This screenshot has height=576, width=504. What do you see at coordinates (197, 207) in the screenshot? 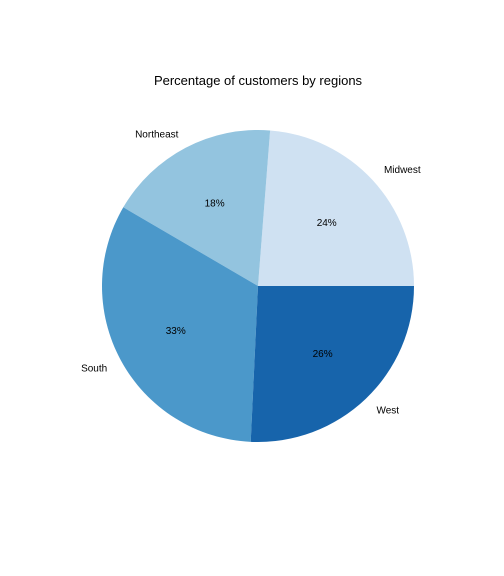
I see `pie-slice-northeast` at bounding box center [197, 207].